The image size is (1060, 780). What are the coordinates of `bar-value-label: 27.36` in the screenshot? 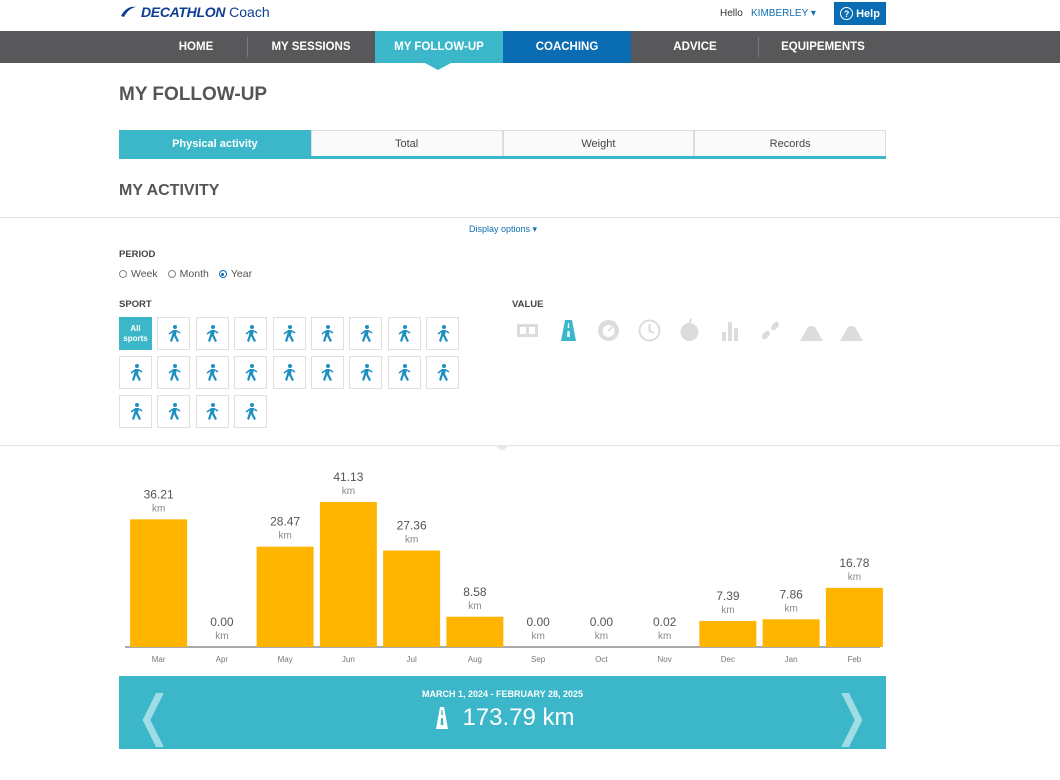 It's located at (412, 526).